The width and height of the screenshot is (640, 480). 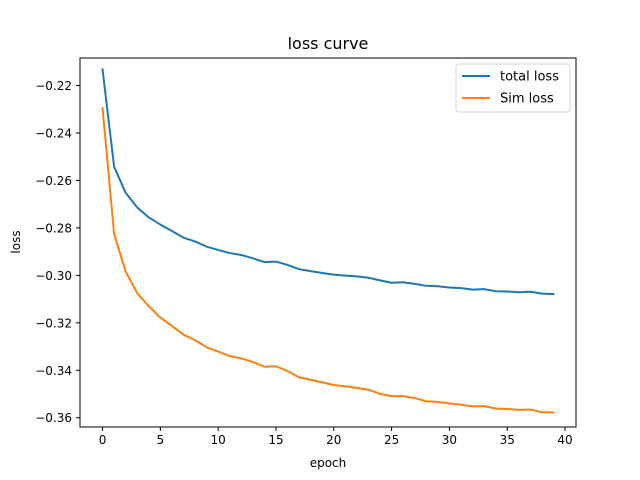 I want to click on x-tick-label: 25, so click(x=391, y=440).